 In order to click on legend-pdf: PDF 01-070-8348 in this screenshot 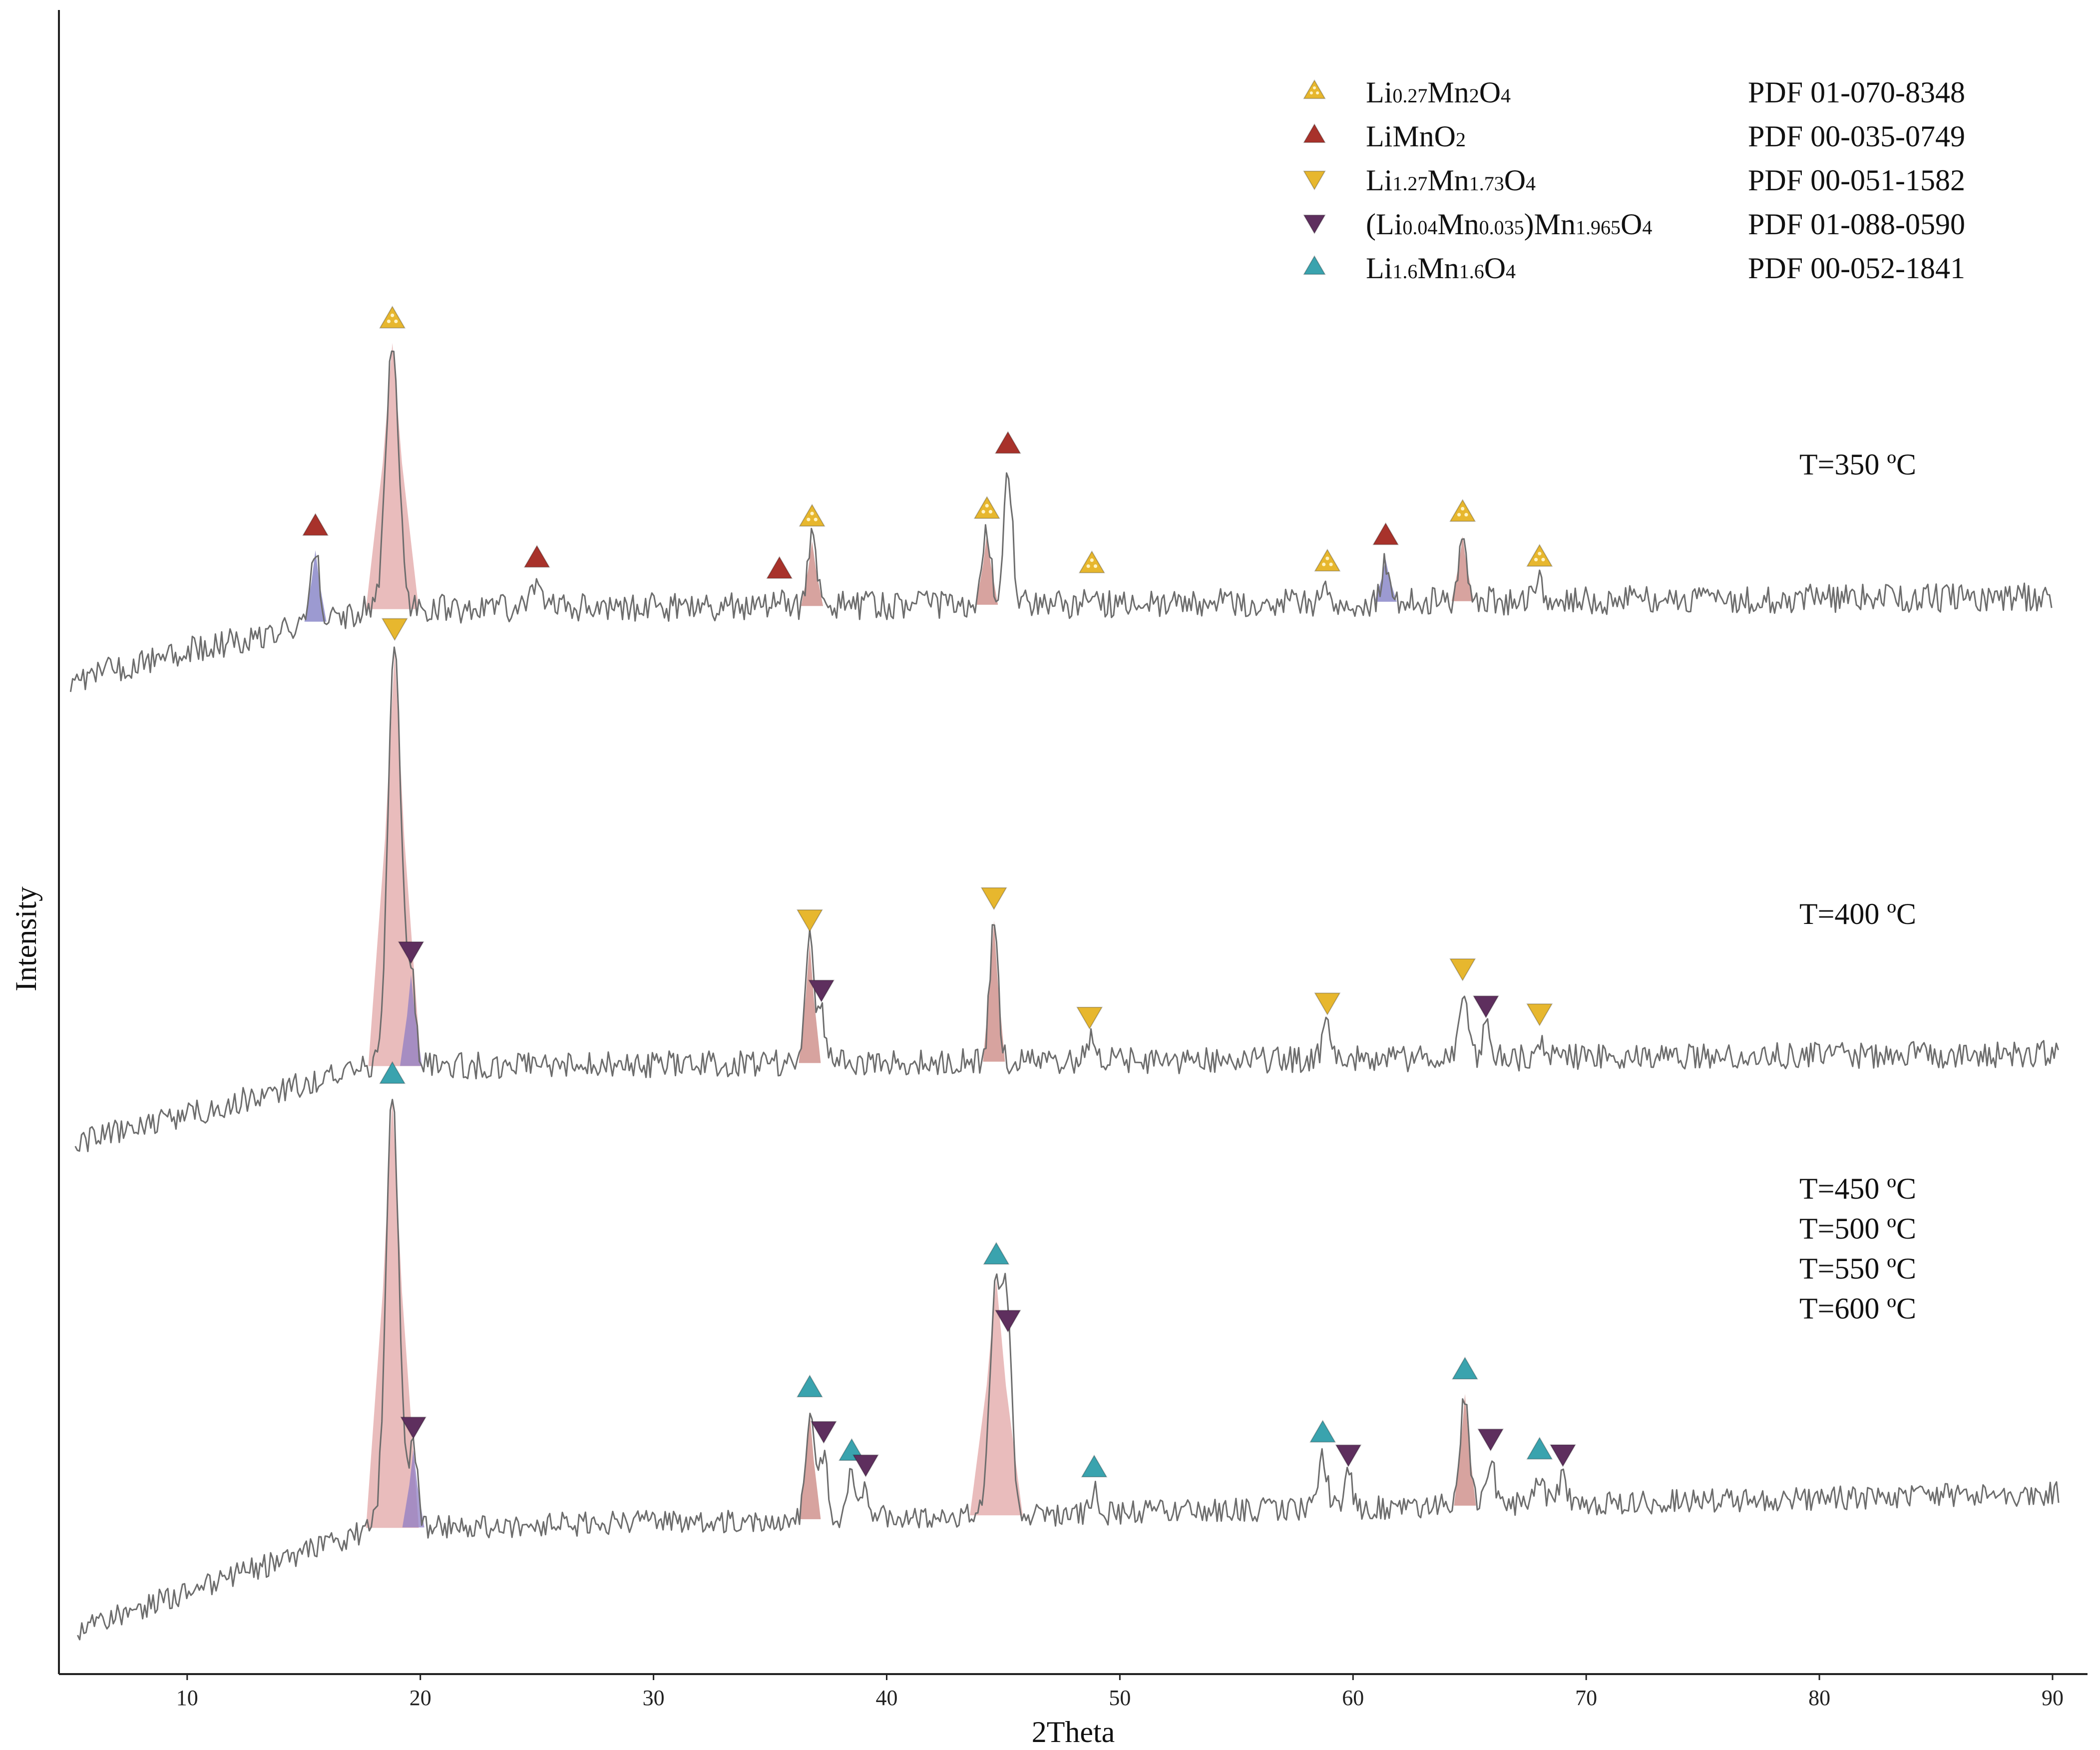, I will do `click(1856, 92)`.